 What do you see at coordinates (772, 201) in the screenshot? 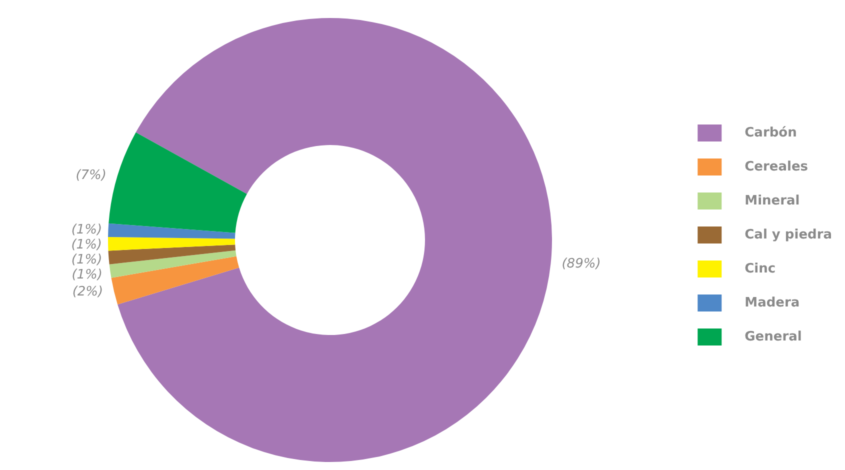
I see `legend-label: Mineral` at bounding box center [772, 201].